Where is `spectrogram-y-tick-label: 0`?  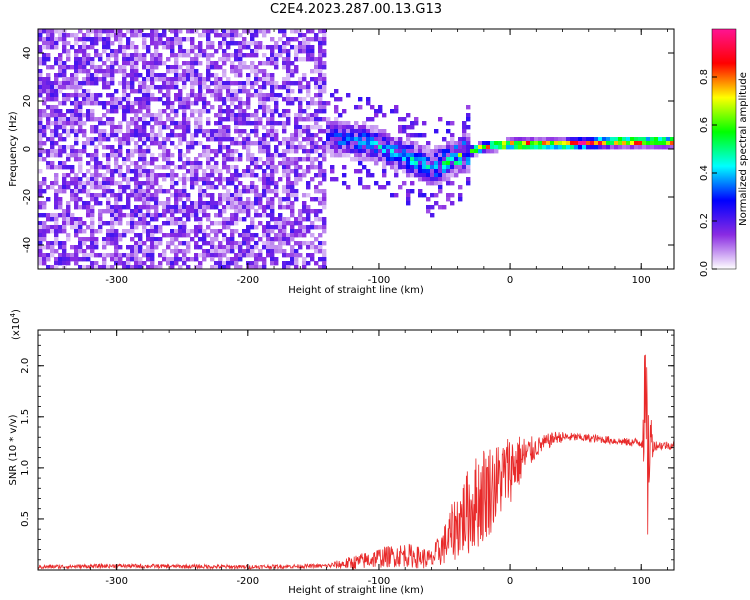
spectrogram-y-tick-label: 0 is located at coordinates (27, 149).